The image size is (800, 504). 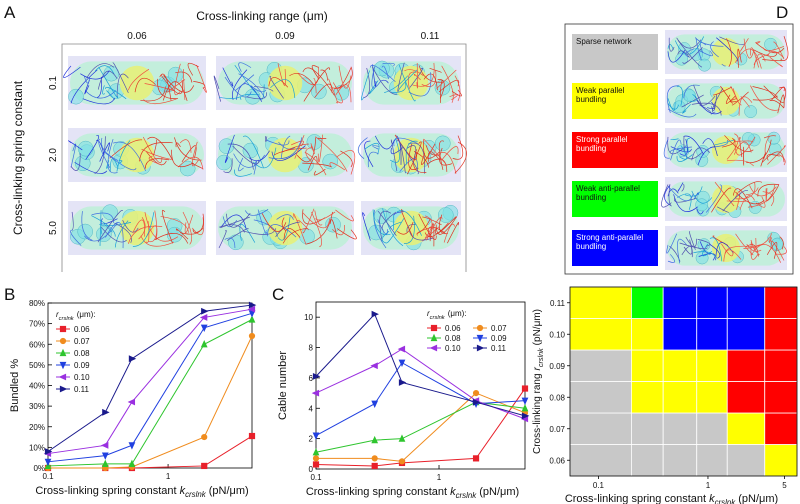 I want to click on y-tick-label: 8, so click(x=311, y=348).